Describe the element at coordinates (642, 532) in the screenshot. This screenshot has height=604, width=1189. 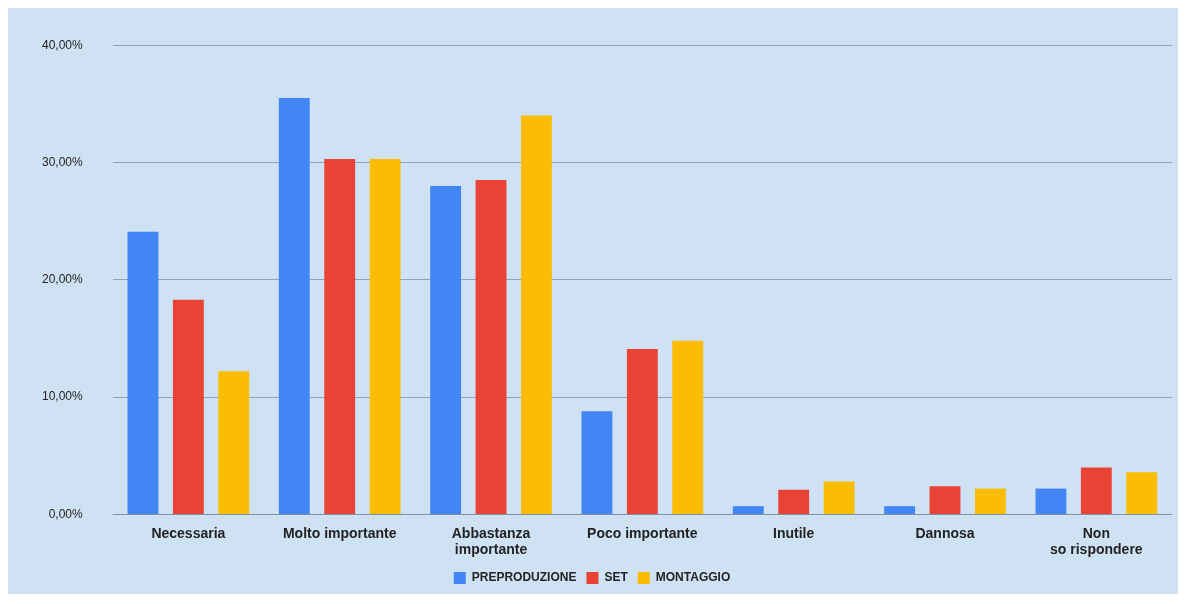
I see `x-tick-label: Poco importante` at that location.